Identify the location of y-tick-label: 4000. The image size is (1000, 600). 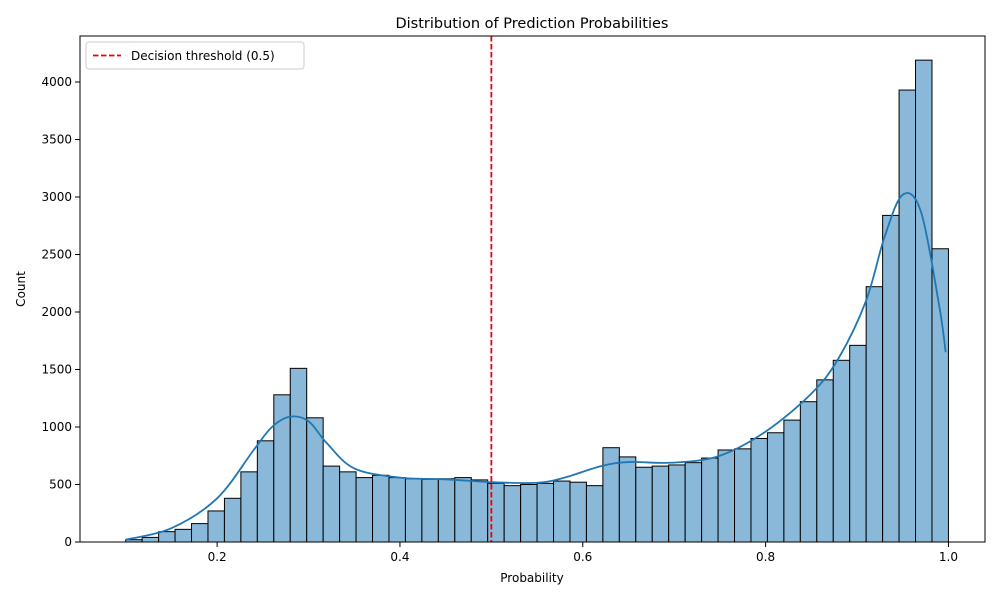
(56, 82).